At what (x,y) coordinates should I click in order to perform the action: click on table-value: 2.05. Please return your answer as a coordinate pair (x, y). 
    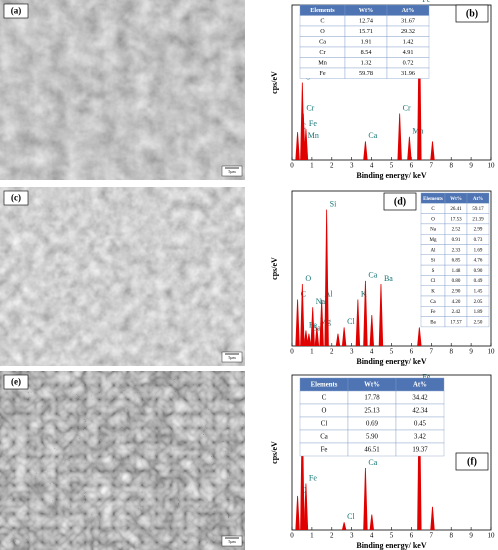
    Looking at the image, I should click on (478, 302).